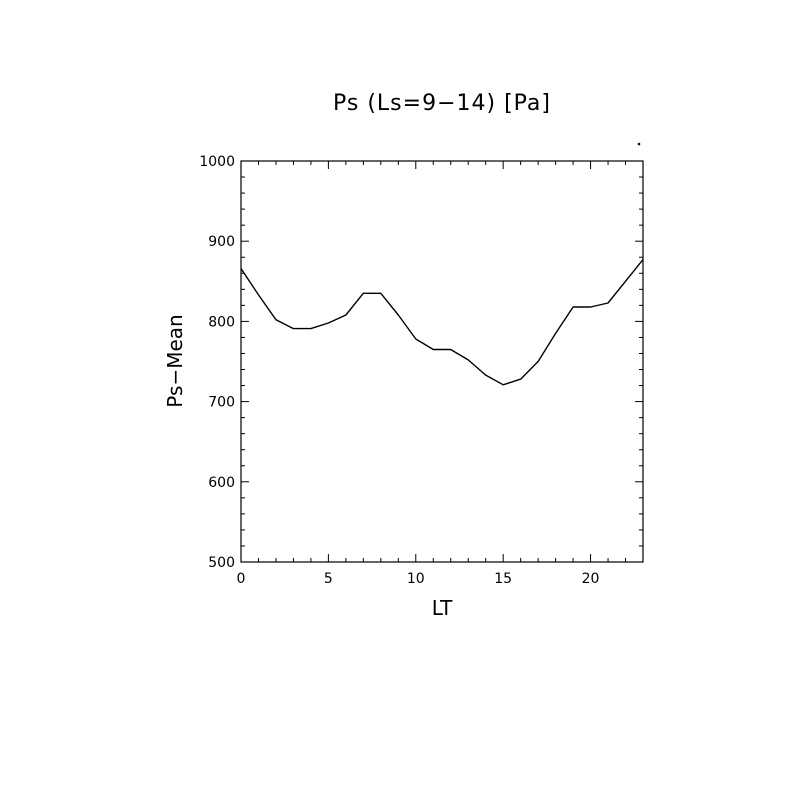 This screenshot has width=804, height=804. What do you see at coordinates (221, 242) in the screenshot?
I see `y-tick-label: 900` at bounding box center [221, 242].